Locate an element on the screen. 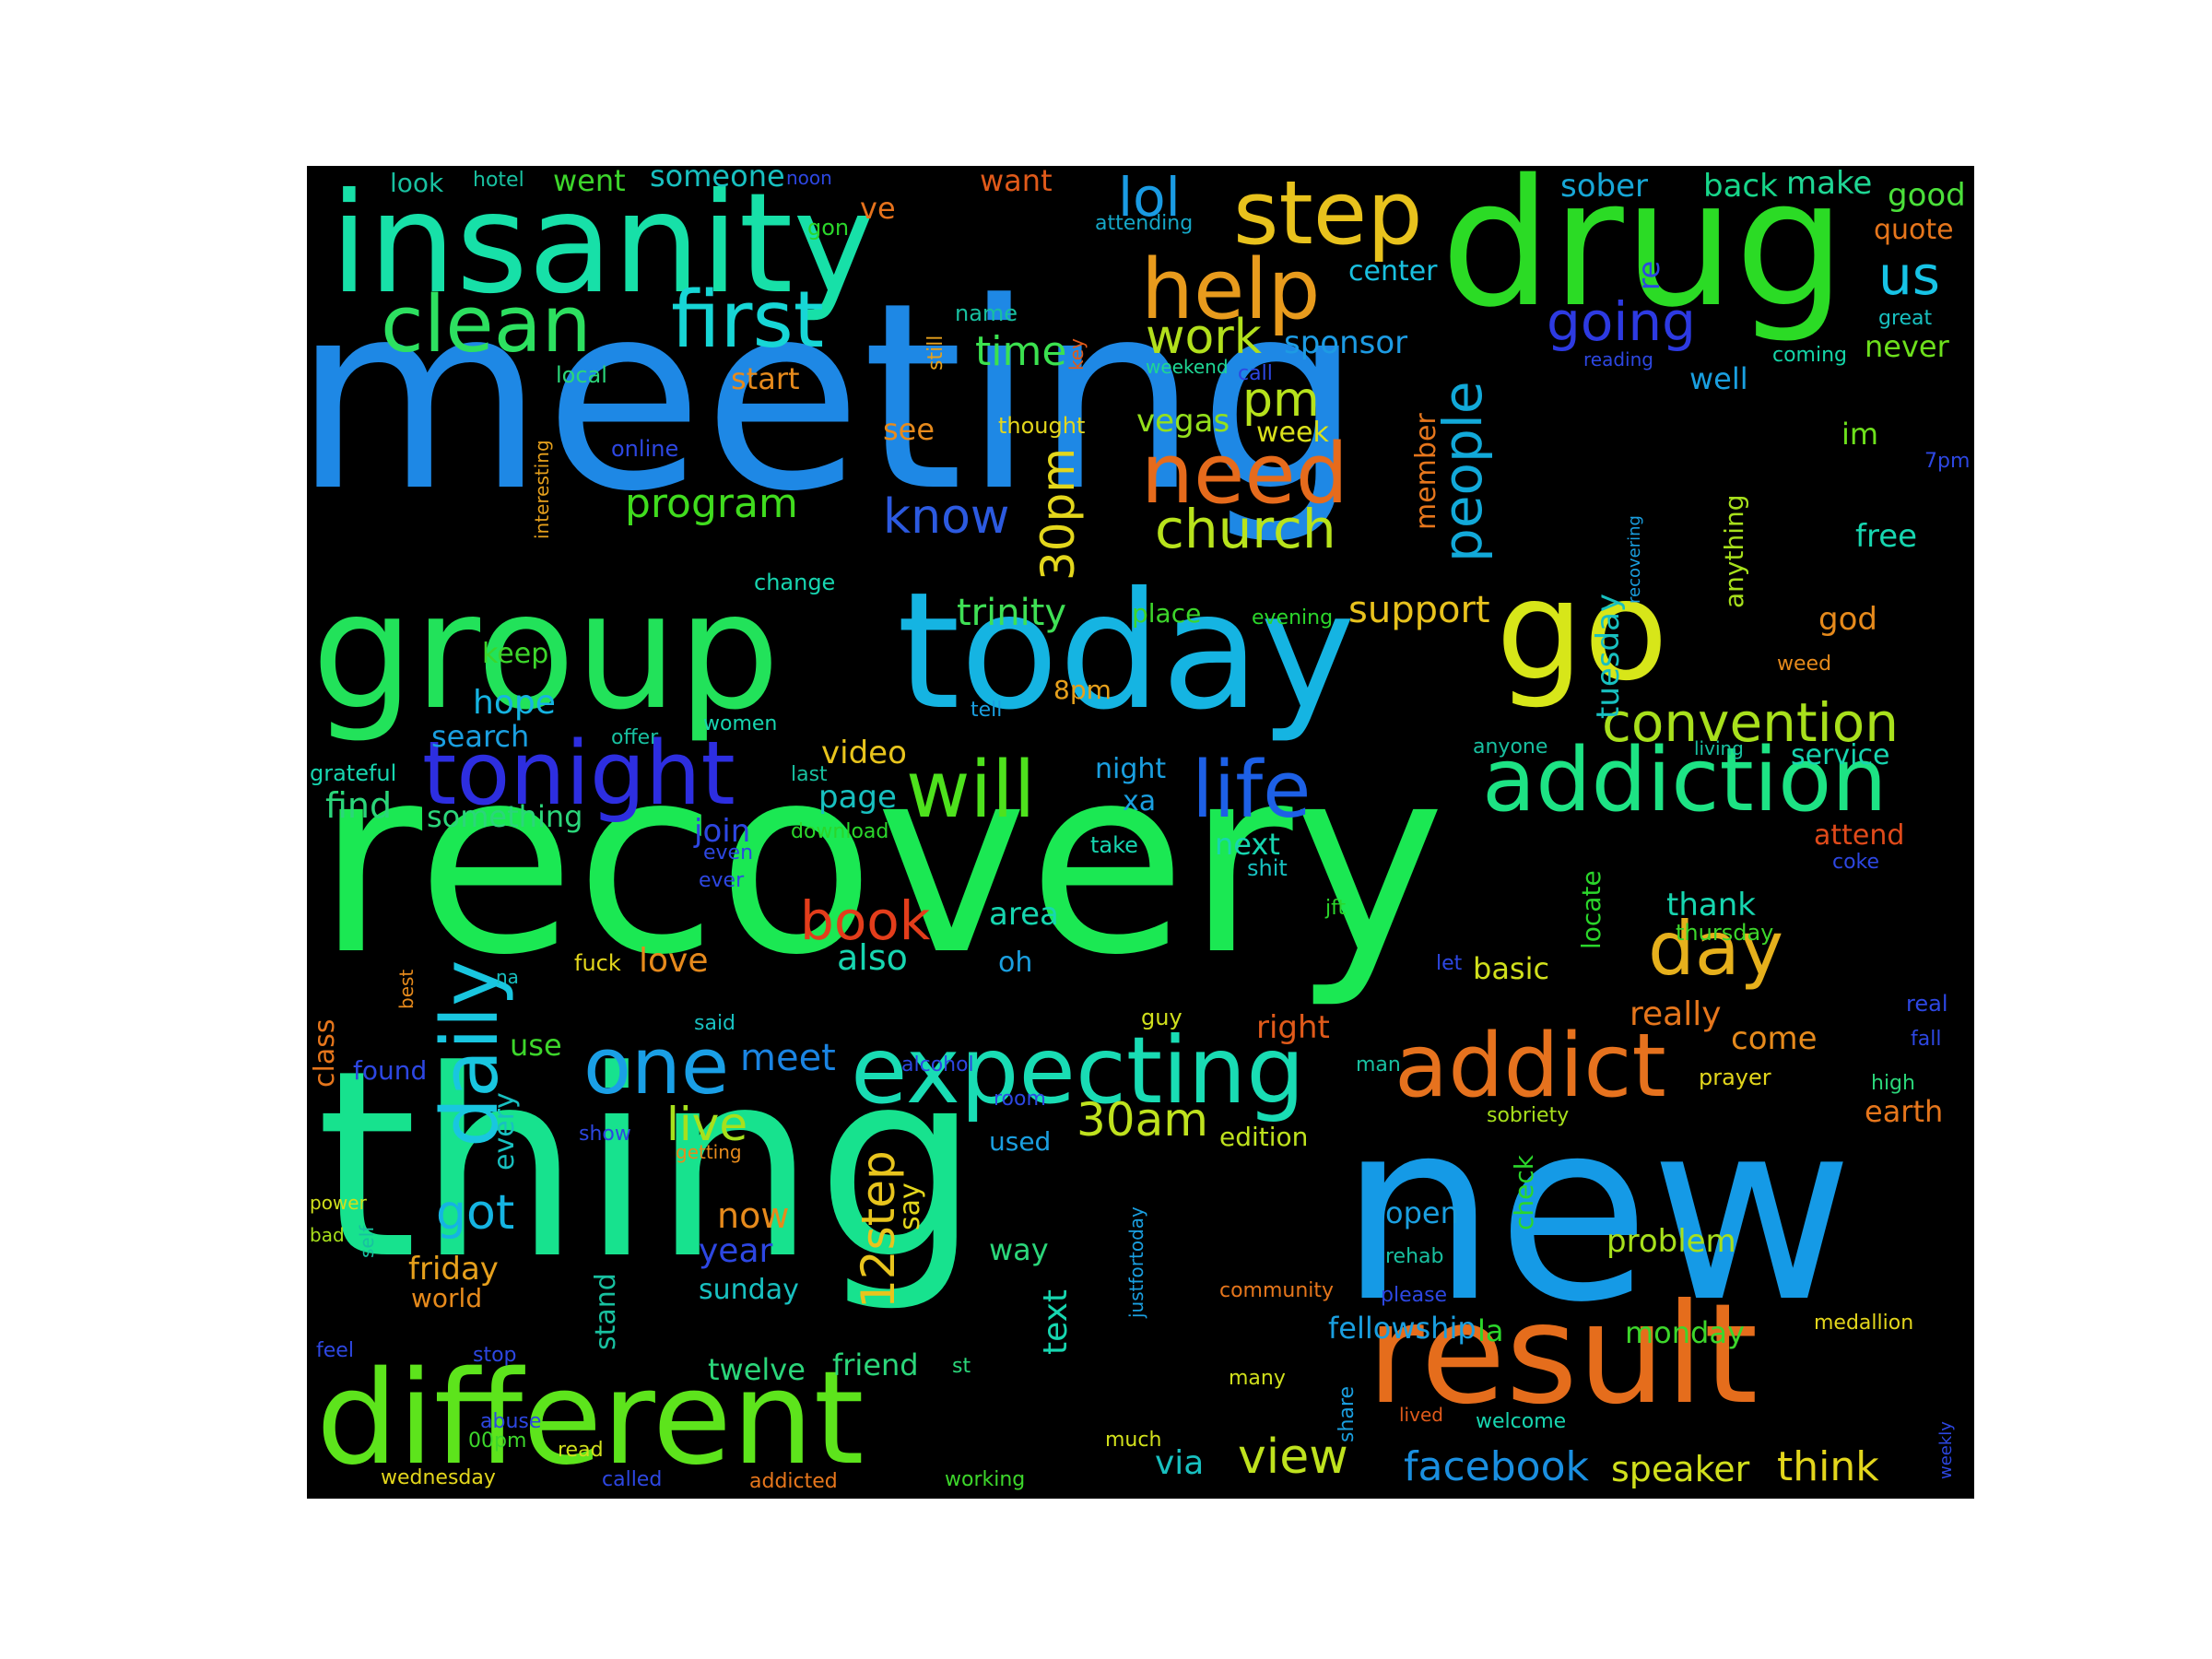 This screenshot has width=2212, height=1659. word: fuck is located at coordinates (597, 963).